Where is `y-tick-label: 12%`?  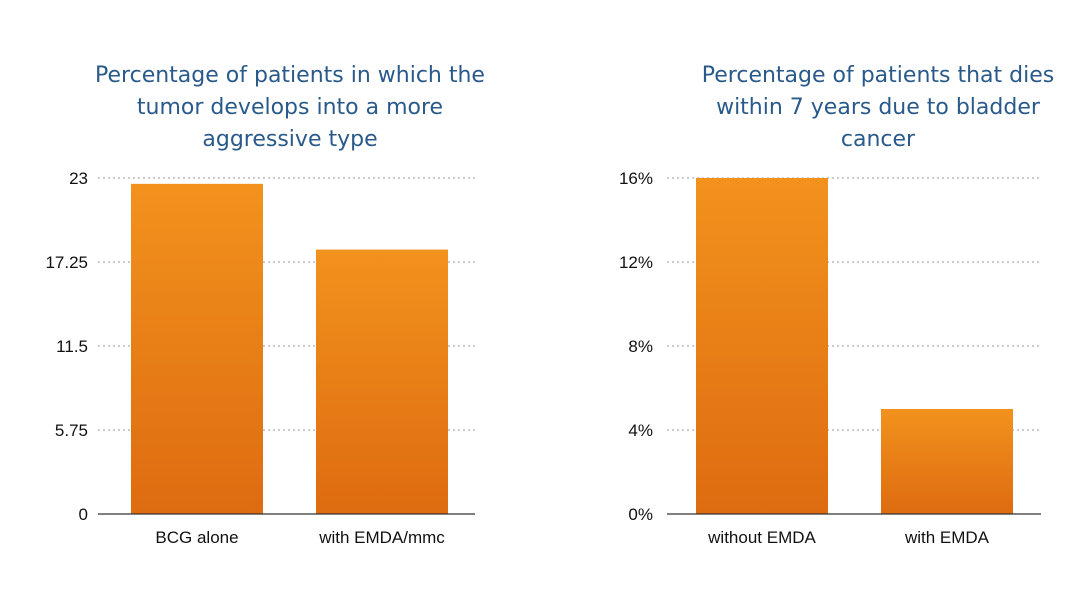
y-tick-label: 12% is located at coordinates (636, 262).